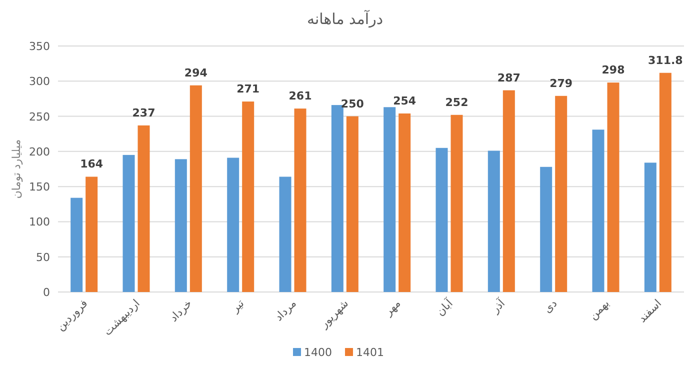  What do you see at coordinates (456, 102) in the screenshot?
I see `data-label: 252` at bounding box center [456, 102].